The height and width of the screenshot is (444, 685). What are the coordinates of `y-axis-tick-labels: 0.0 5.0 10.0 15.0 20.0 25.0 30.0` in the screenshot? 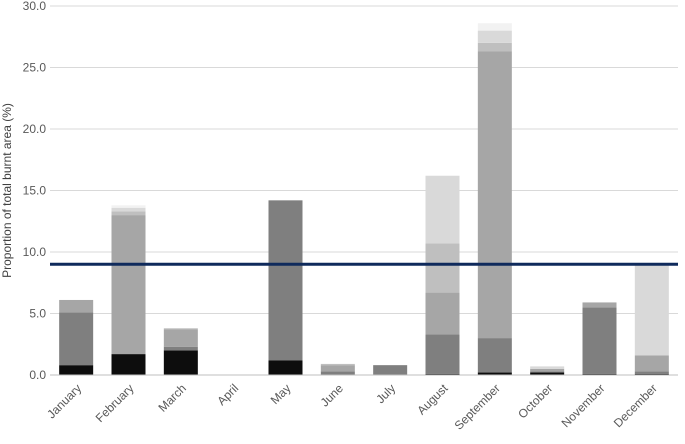 It's located at (35, 191).